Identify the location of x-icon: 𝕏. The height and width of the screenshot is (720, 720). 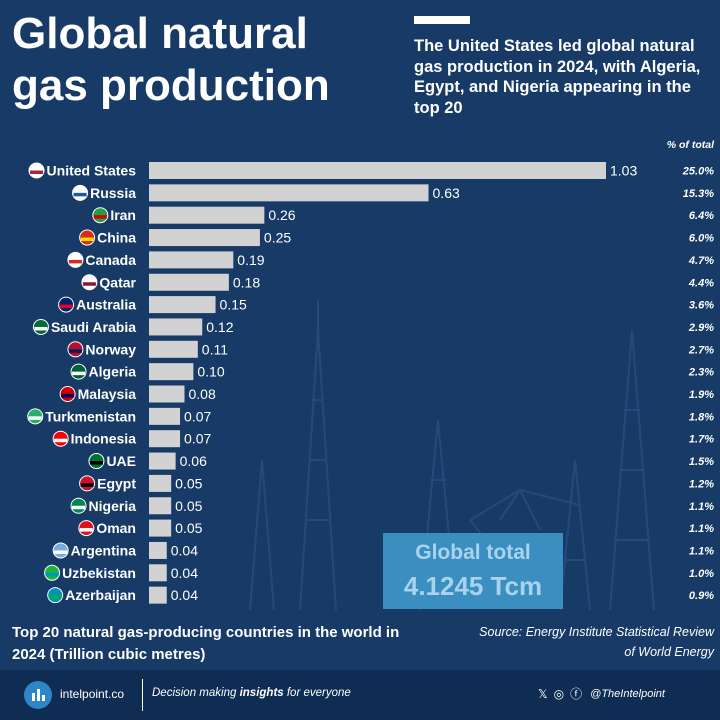
(543, 693).